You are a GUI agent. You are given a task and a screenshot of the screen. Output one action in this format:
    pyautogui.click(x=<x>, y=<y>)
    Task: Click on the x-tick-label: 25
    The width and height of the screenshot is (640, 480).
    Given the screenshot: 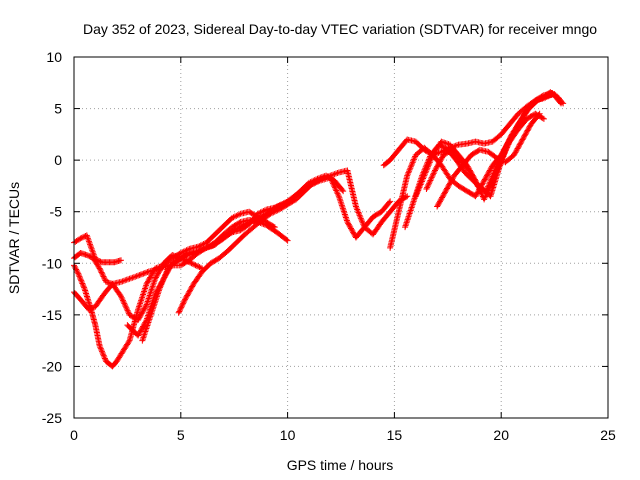 What is the action you would take?
    pyautogui.click(x=608, y=435)
    